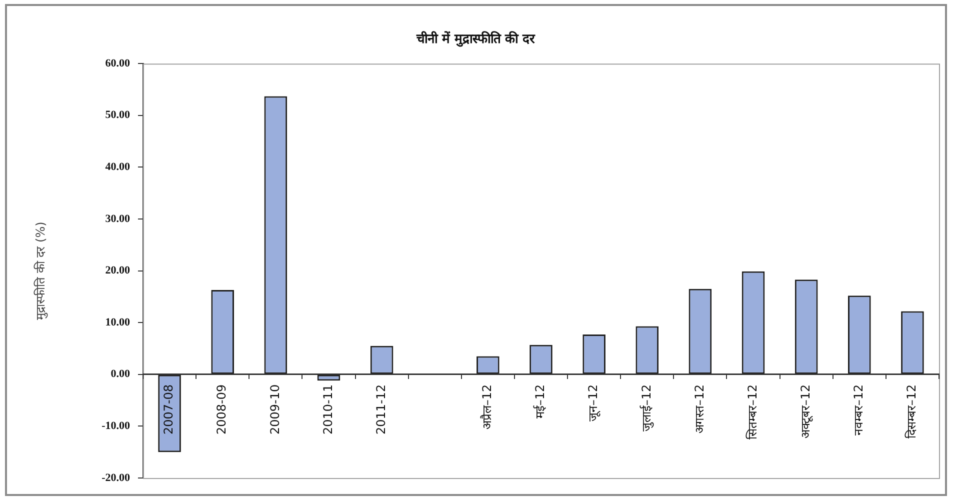  Describe the element at coordinates (646, 408) in the screenshot. I see `x-tick-label: जुलाई–12` at that location.